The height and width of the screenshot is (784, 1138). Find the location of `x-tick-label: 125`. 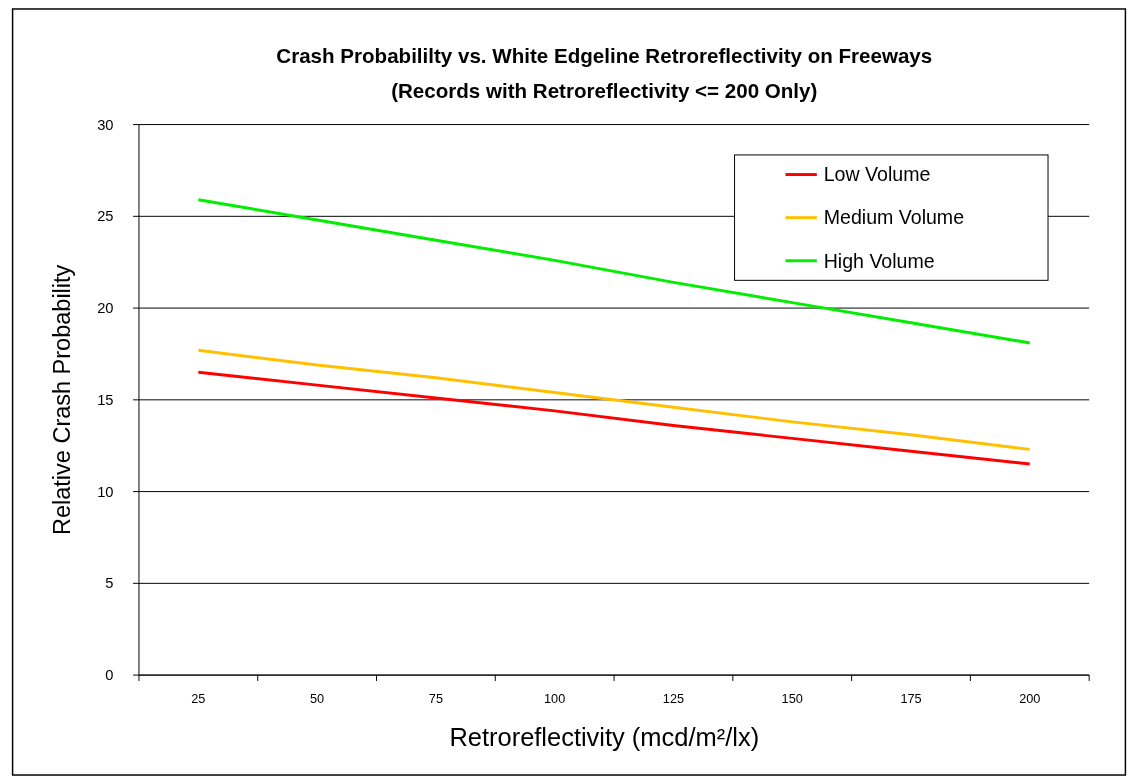

x-tick-label: 125 is located at coordinates (673, 698).